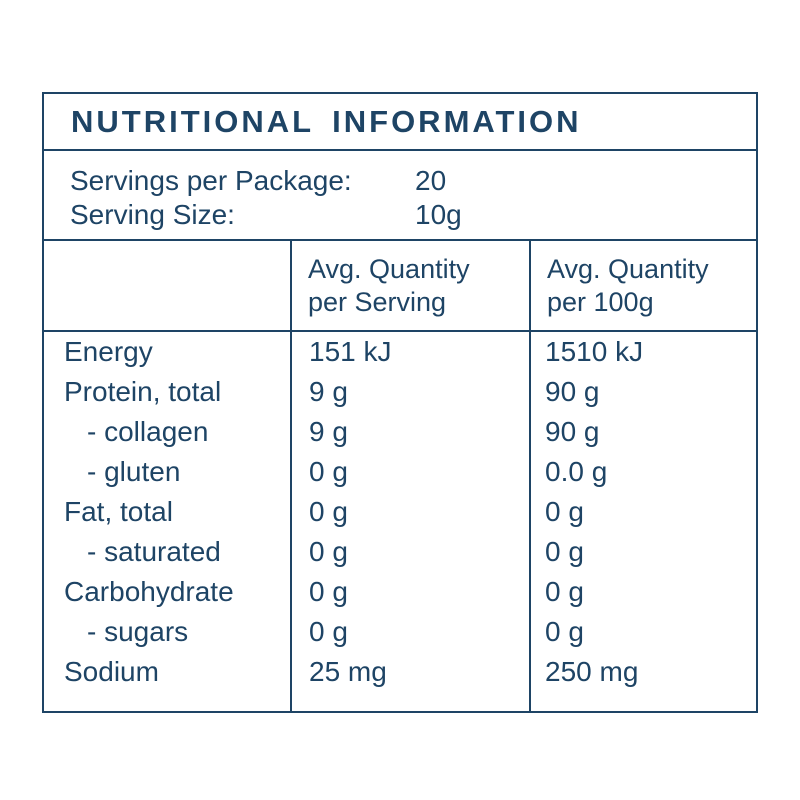 The height and width of the screenshot is (800, 800). What do you see at coordinates (413, 181) in the screenshot?
I see `servings-per-package-line: Servings per Package: 20` at bounding box center [413, 181].